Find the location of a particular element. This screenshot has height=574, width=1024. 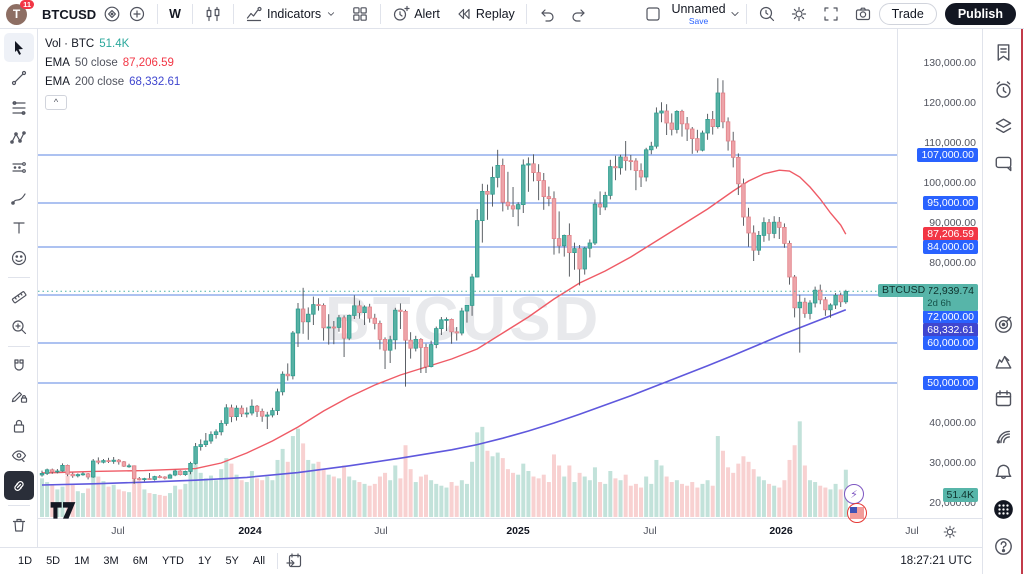

tool-hide-drawings is located at coordinates (19, 455).